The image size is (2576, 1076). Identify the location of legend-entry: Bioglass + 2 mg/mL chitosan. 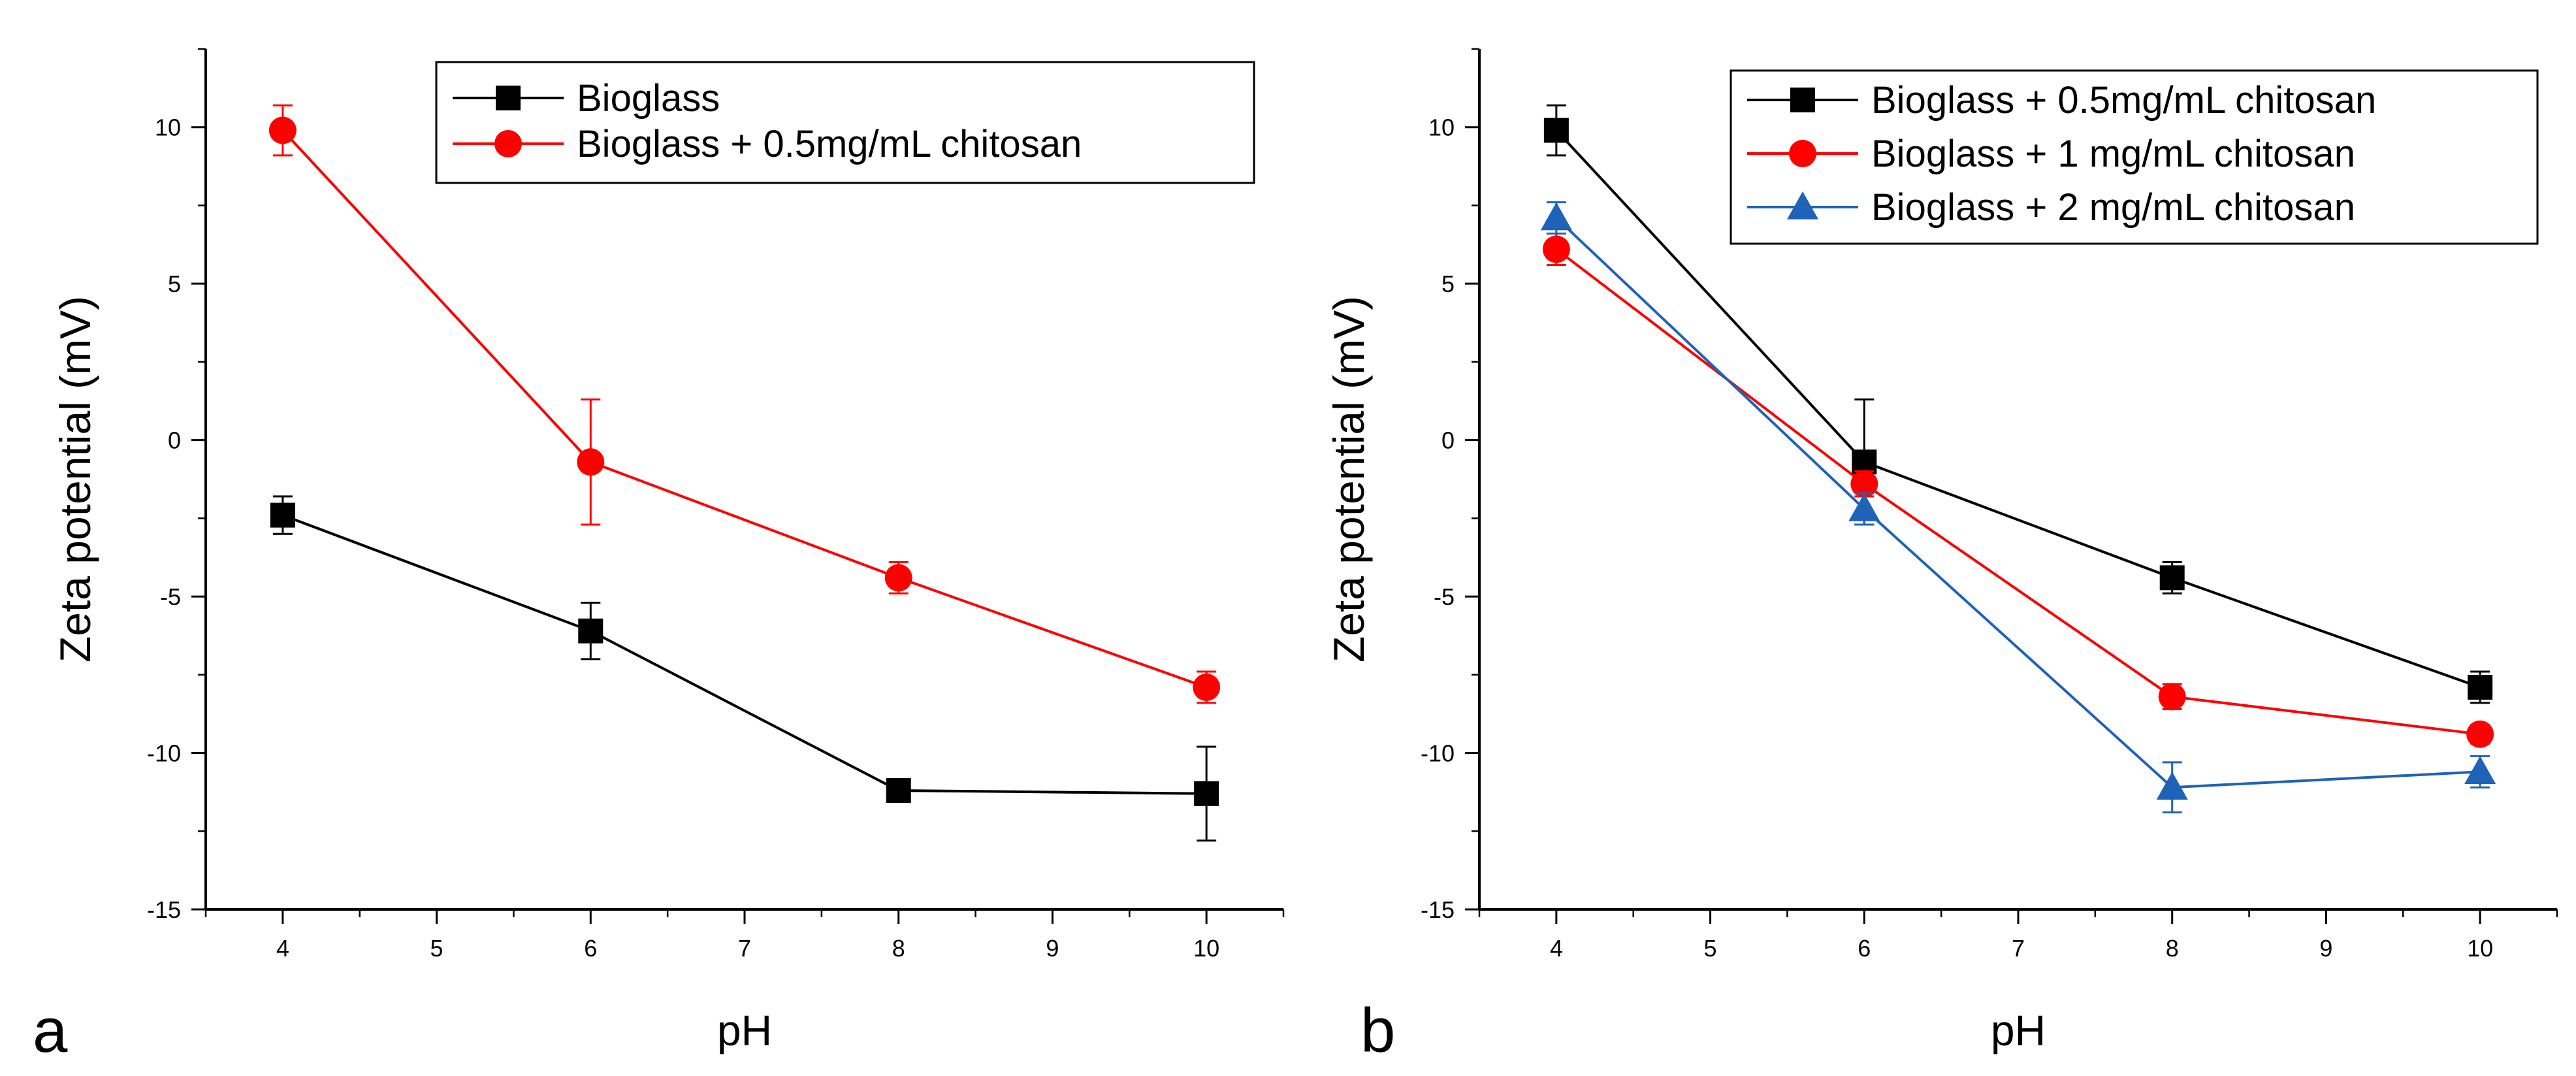
(2113, 207).